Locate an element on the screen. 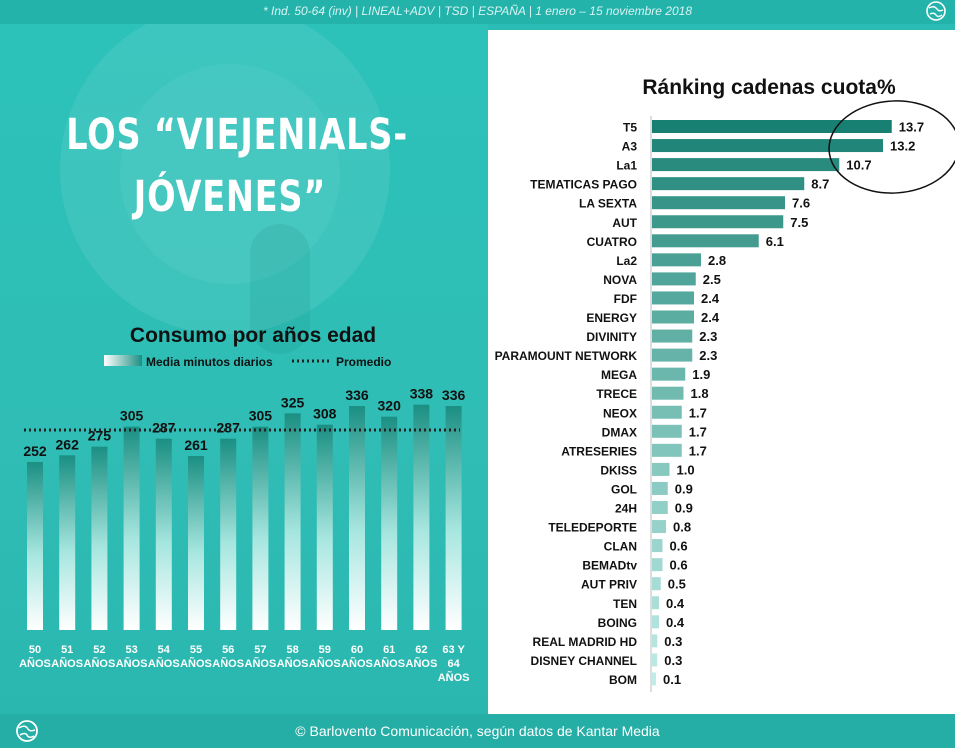 This screenshot has height=748, width=955. age-bar-value-label: 336 is located at coordinates (357, 395).